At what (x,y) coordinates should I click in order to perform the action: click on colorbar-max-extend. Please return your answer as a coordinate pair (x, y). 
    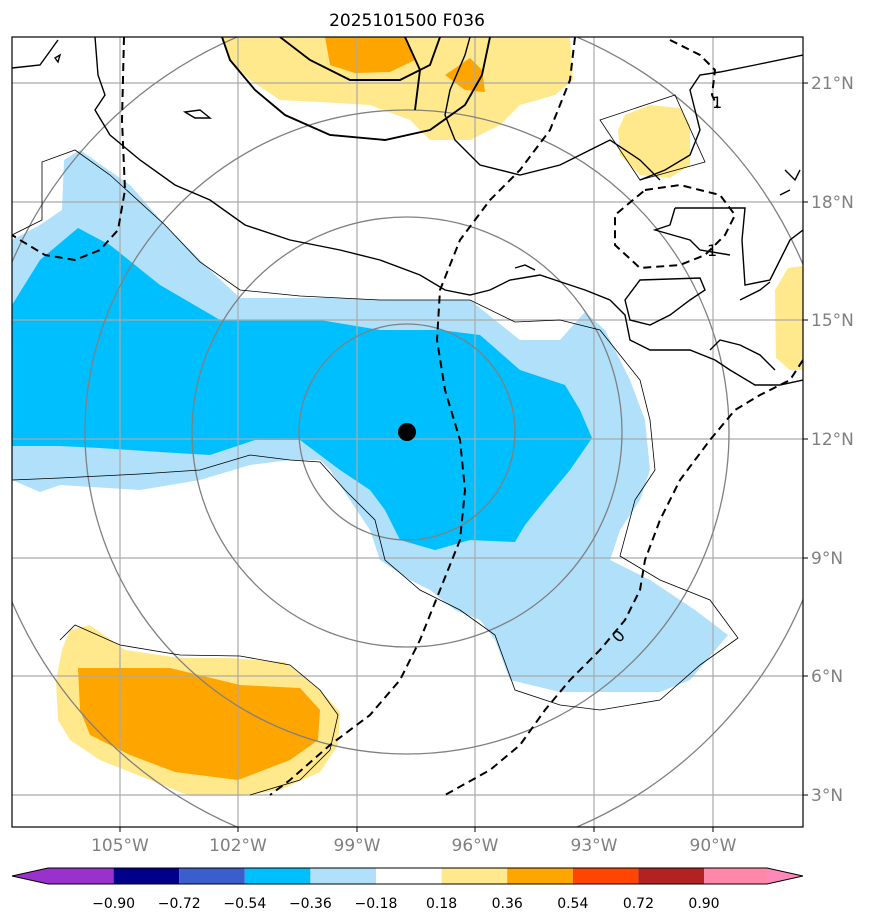
    Looking at the image, I should click on (785, 876).